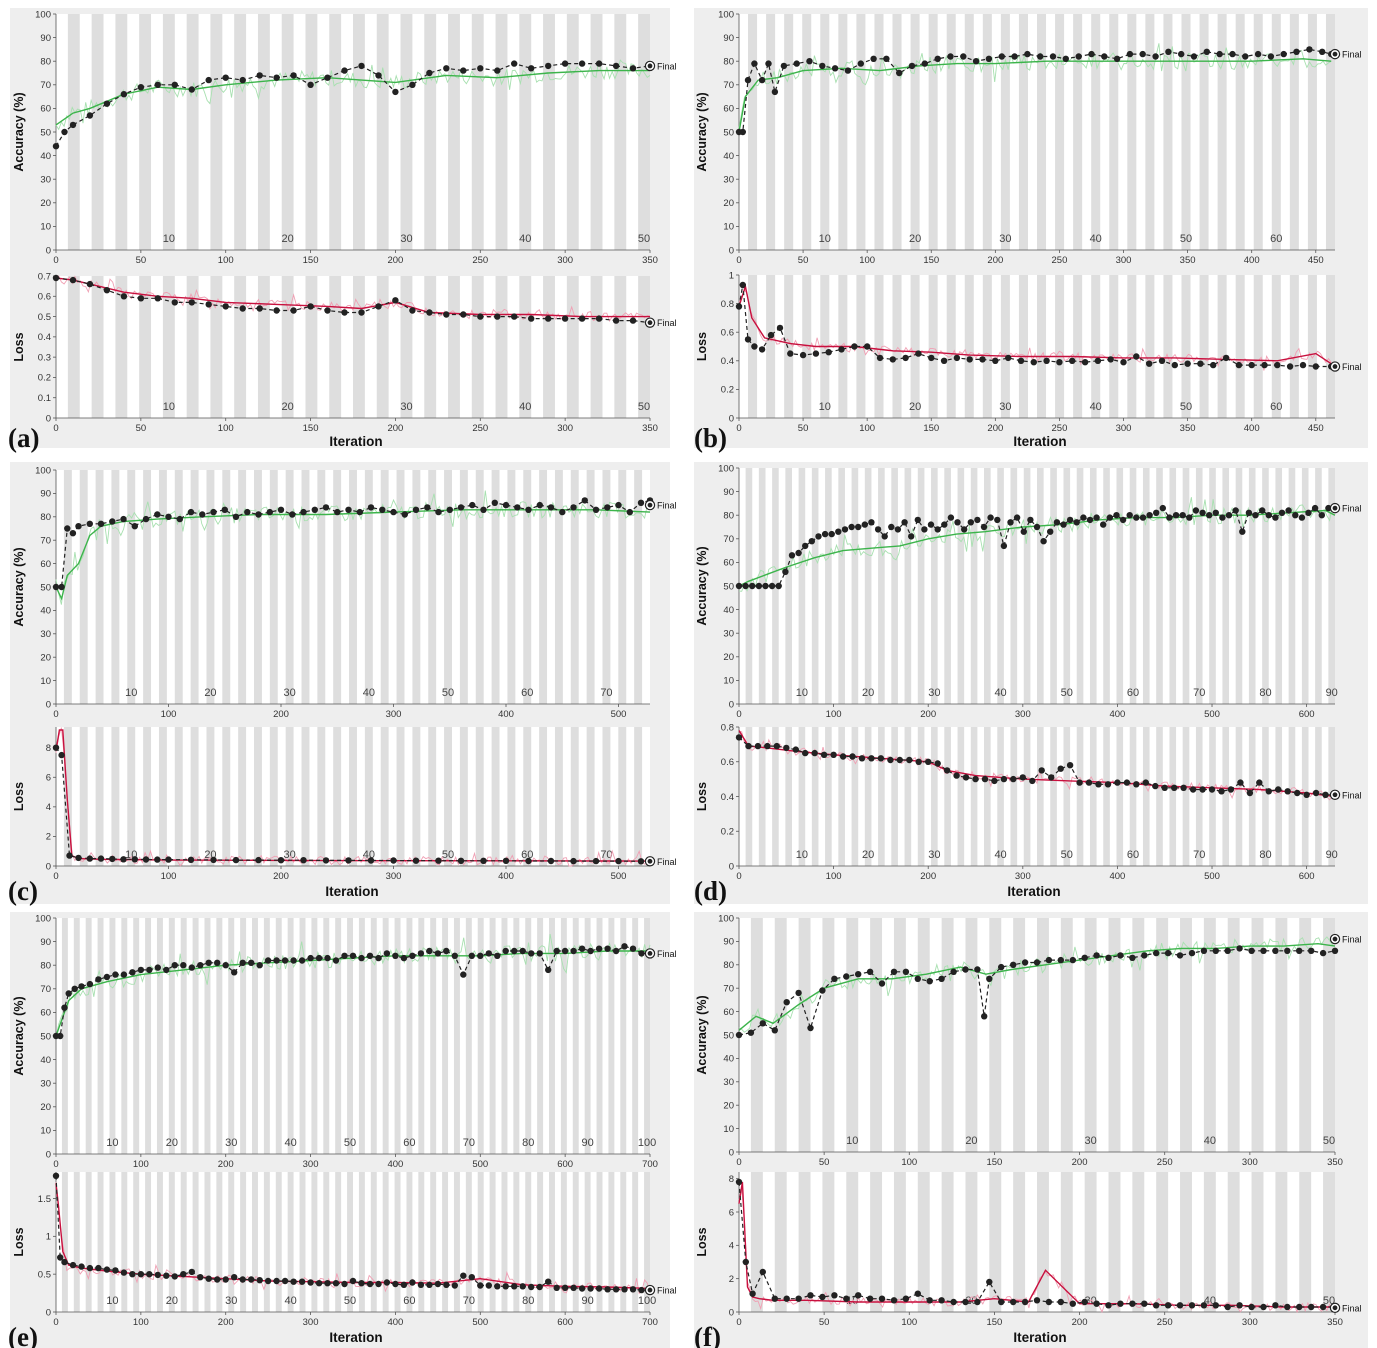 This screenshot has height=1348, width=1377. Describe the element at coordinates (1250, 1162) in the screenshot. I see `x-tick-label: 300` at that location.